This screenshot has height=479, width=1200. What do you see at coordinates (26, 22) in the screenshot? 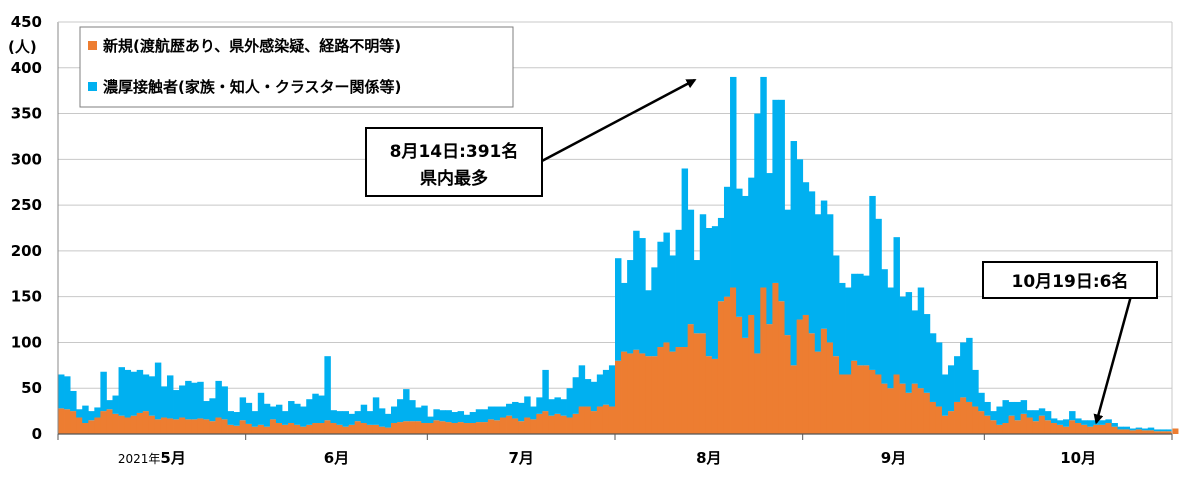
I see `y-tick-label: 450` at bounding box center [26, 22].